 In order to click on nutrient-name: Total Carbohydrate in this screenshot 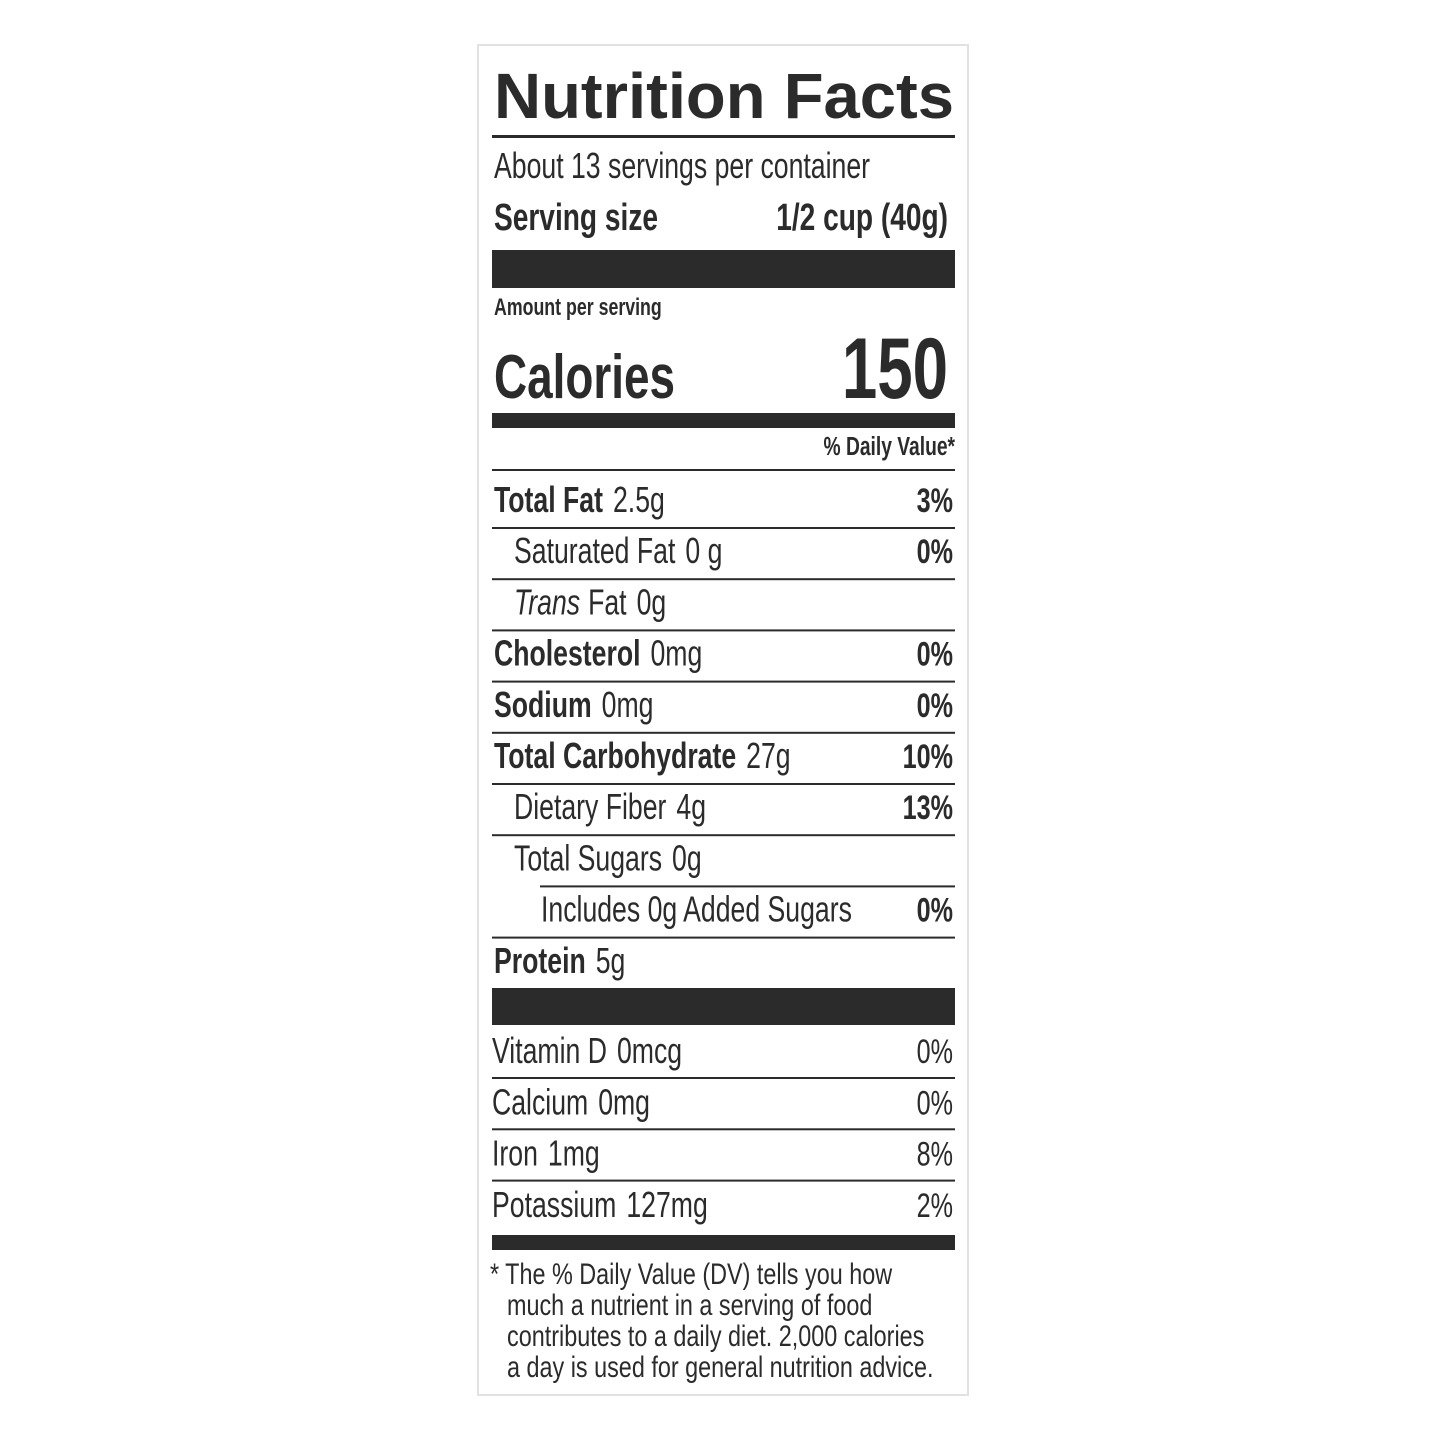, I will do `click(615, 755)`.